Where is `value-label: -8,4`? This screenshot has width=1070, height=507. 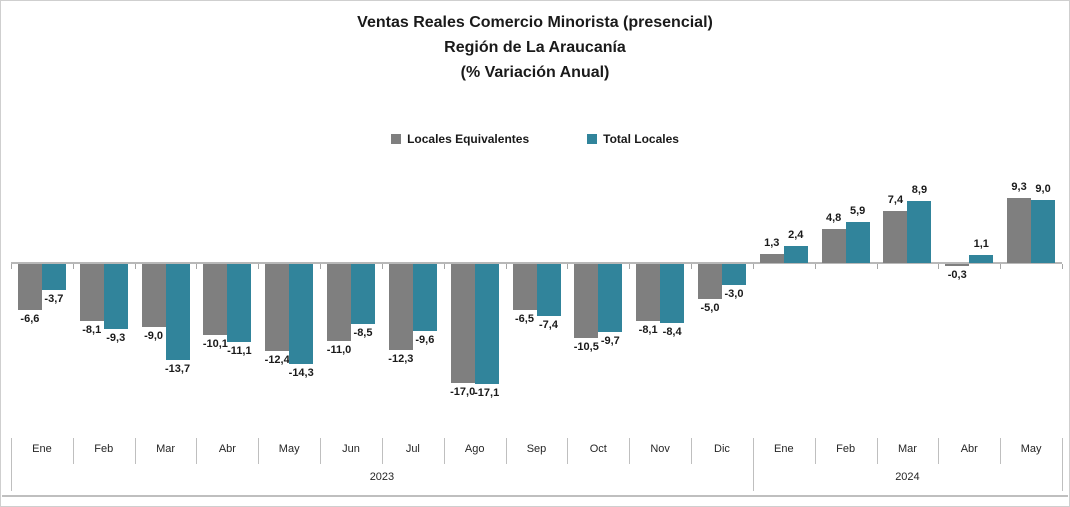 value-label: -8,4 is located at coordinates (672, 331).